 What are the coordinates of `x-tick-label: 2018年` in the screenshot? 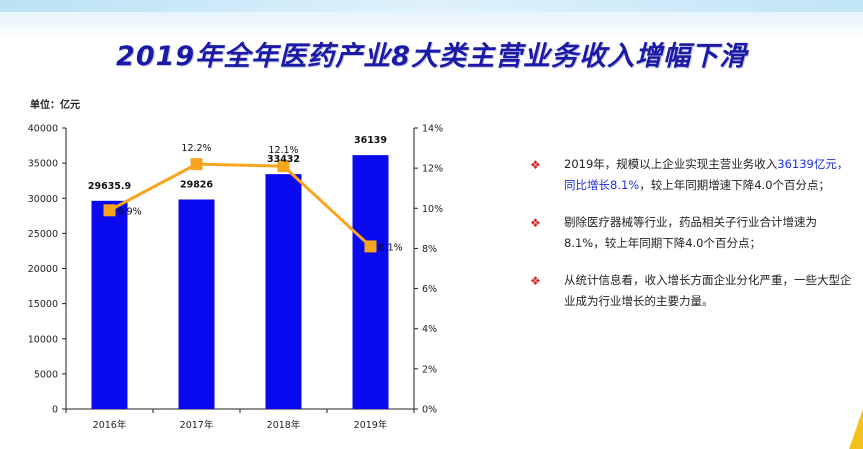 It's located at (284, 425).